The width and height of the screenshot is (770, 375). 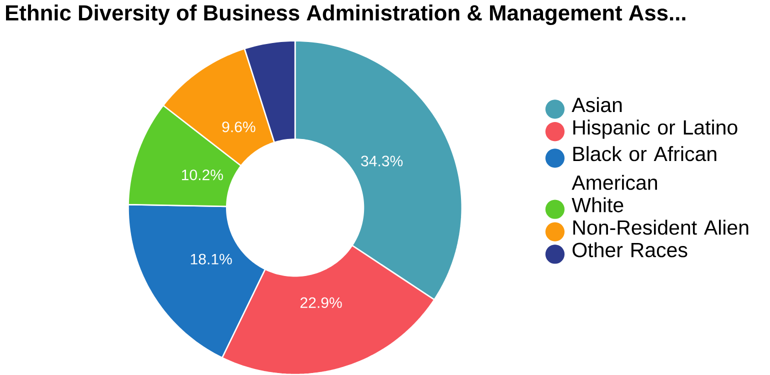 What do you see at coordinates (211, 259) in the screenshot?
I see `data-label: 18.1%` at bounding box center [211, 259].